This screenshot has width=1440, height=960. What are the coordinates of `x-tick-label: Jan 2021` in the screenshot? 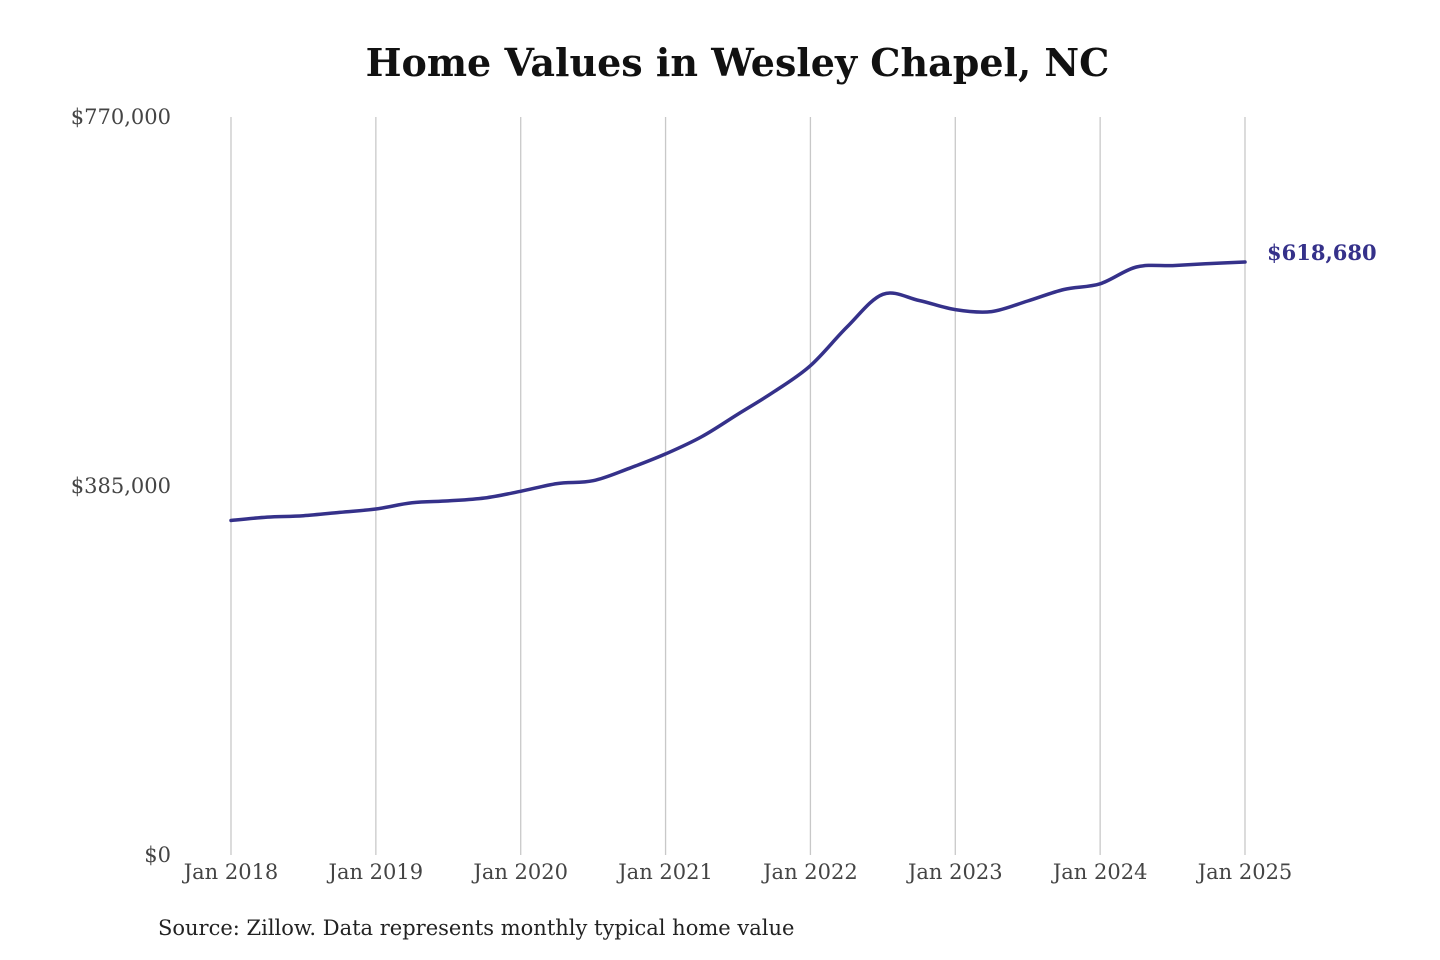 It's located at (664, 872).